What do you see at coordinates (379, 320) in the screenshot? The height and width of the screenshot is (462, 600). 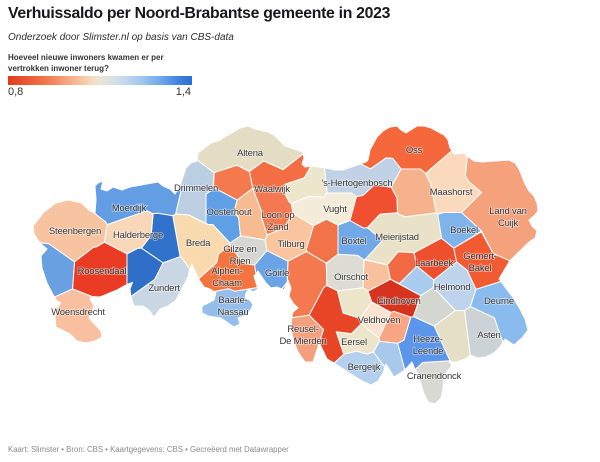 I see `svg-text: Veldhoven` at bounding box center [379, 320].